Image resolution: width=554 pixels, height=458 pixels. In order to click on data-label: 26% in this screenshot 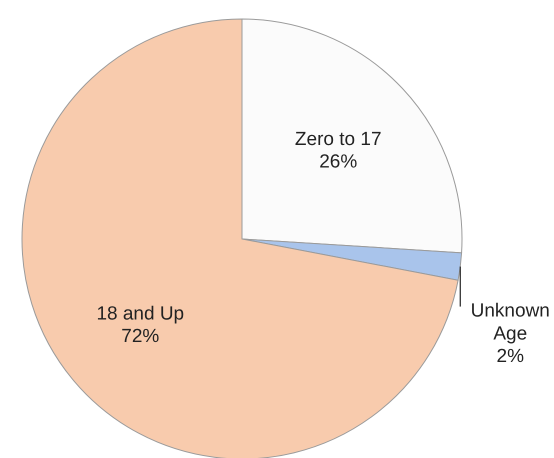, I will do `click(338, 162)`.